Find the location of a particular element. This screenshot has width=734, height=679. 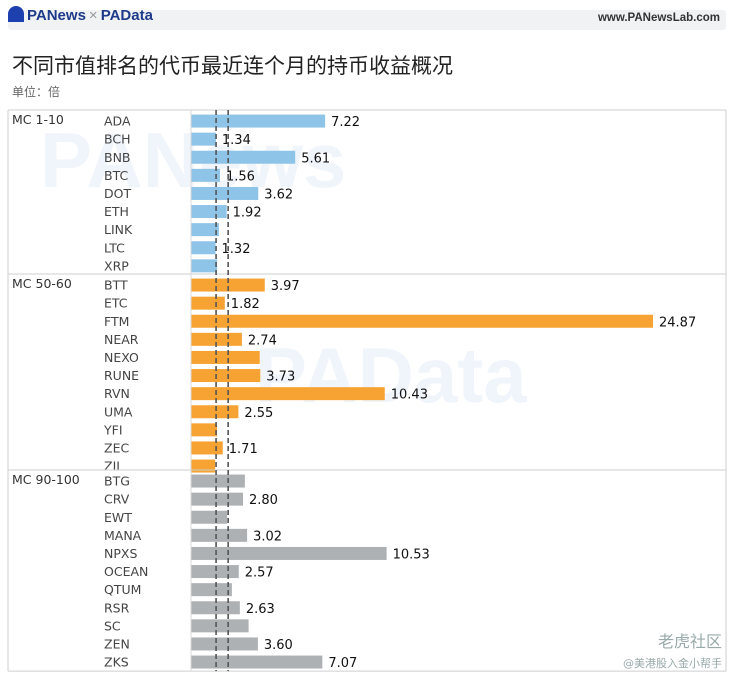

category-tick-label: RUNE is located at coordinates (121, 375).